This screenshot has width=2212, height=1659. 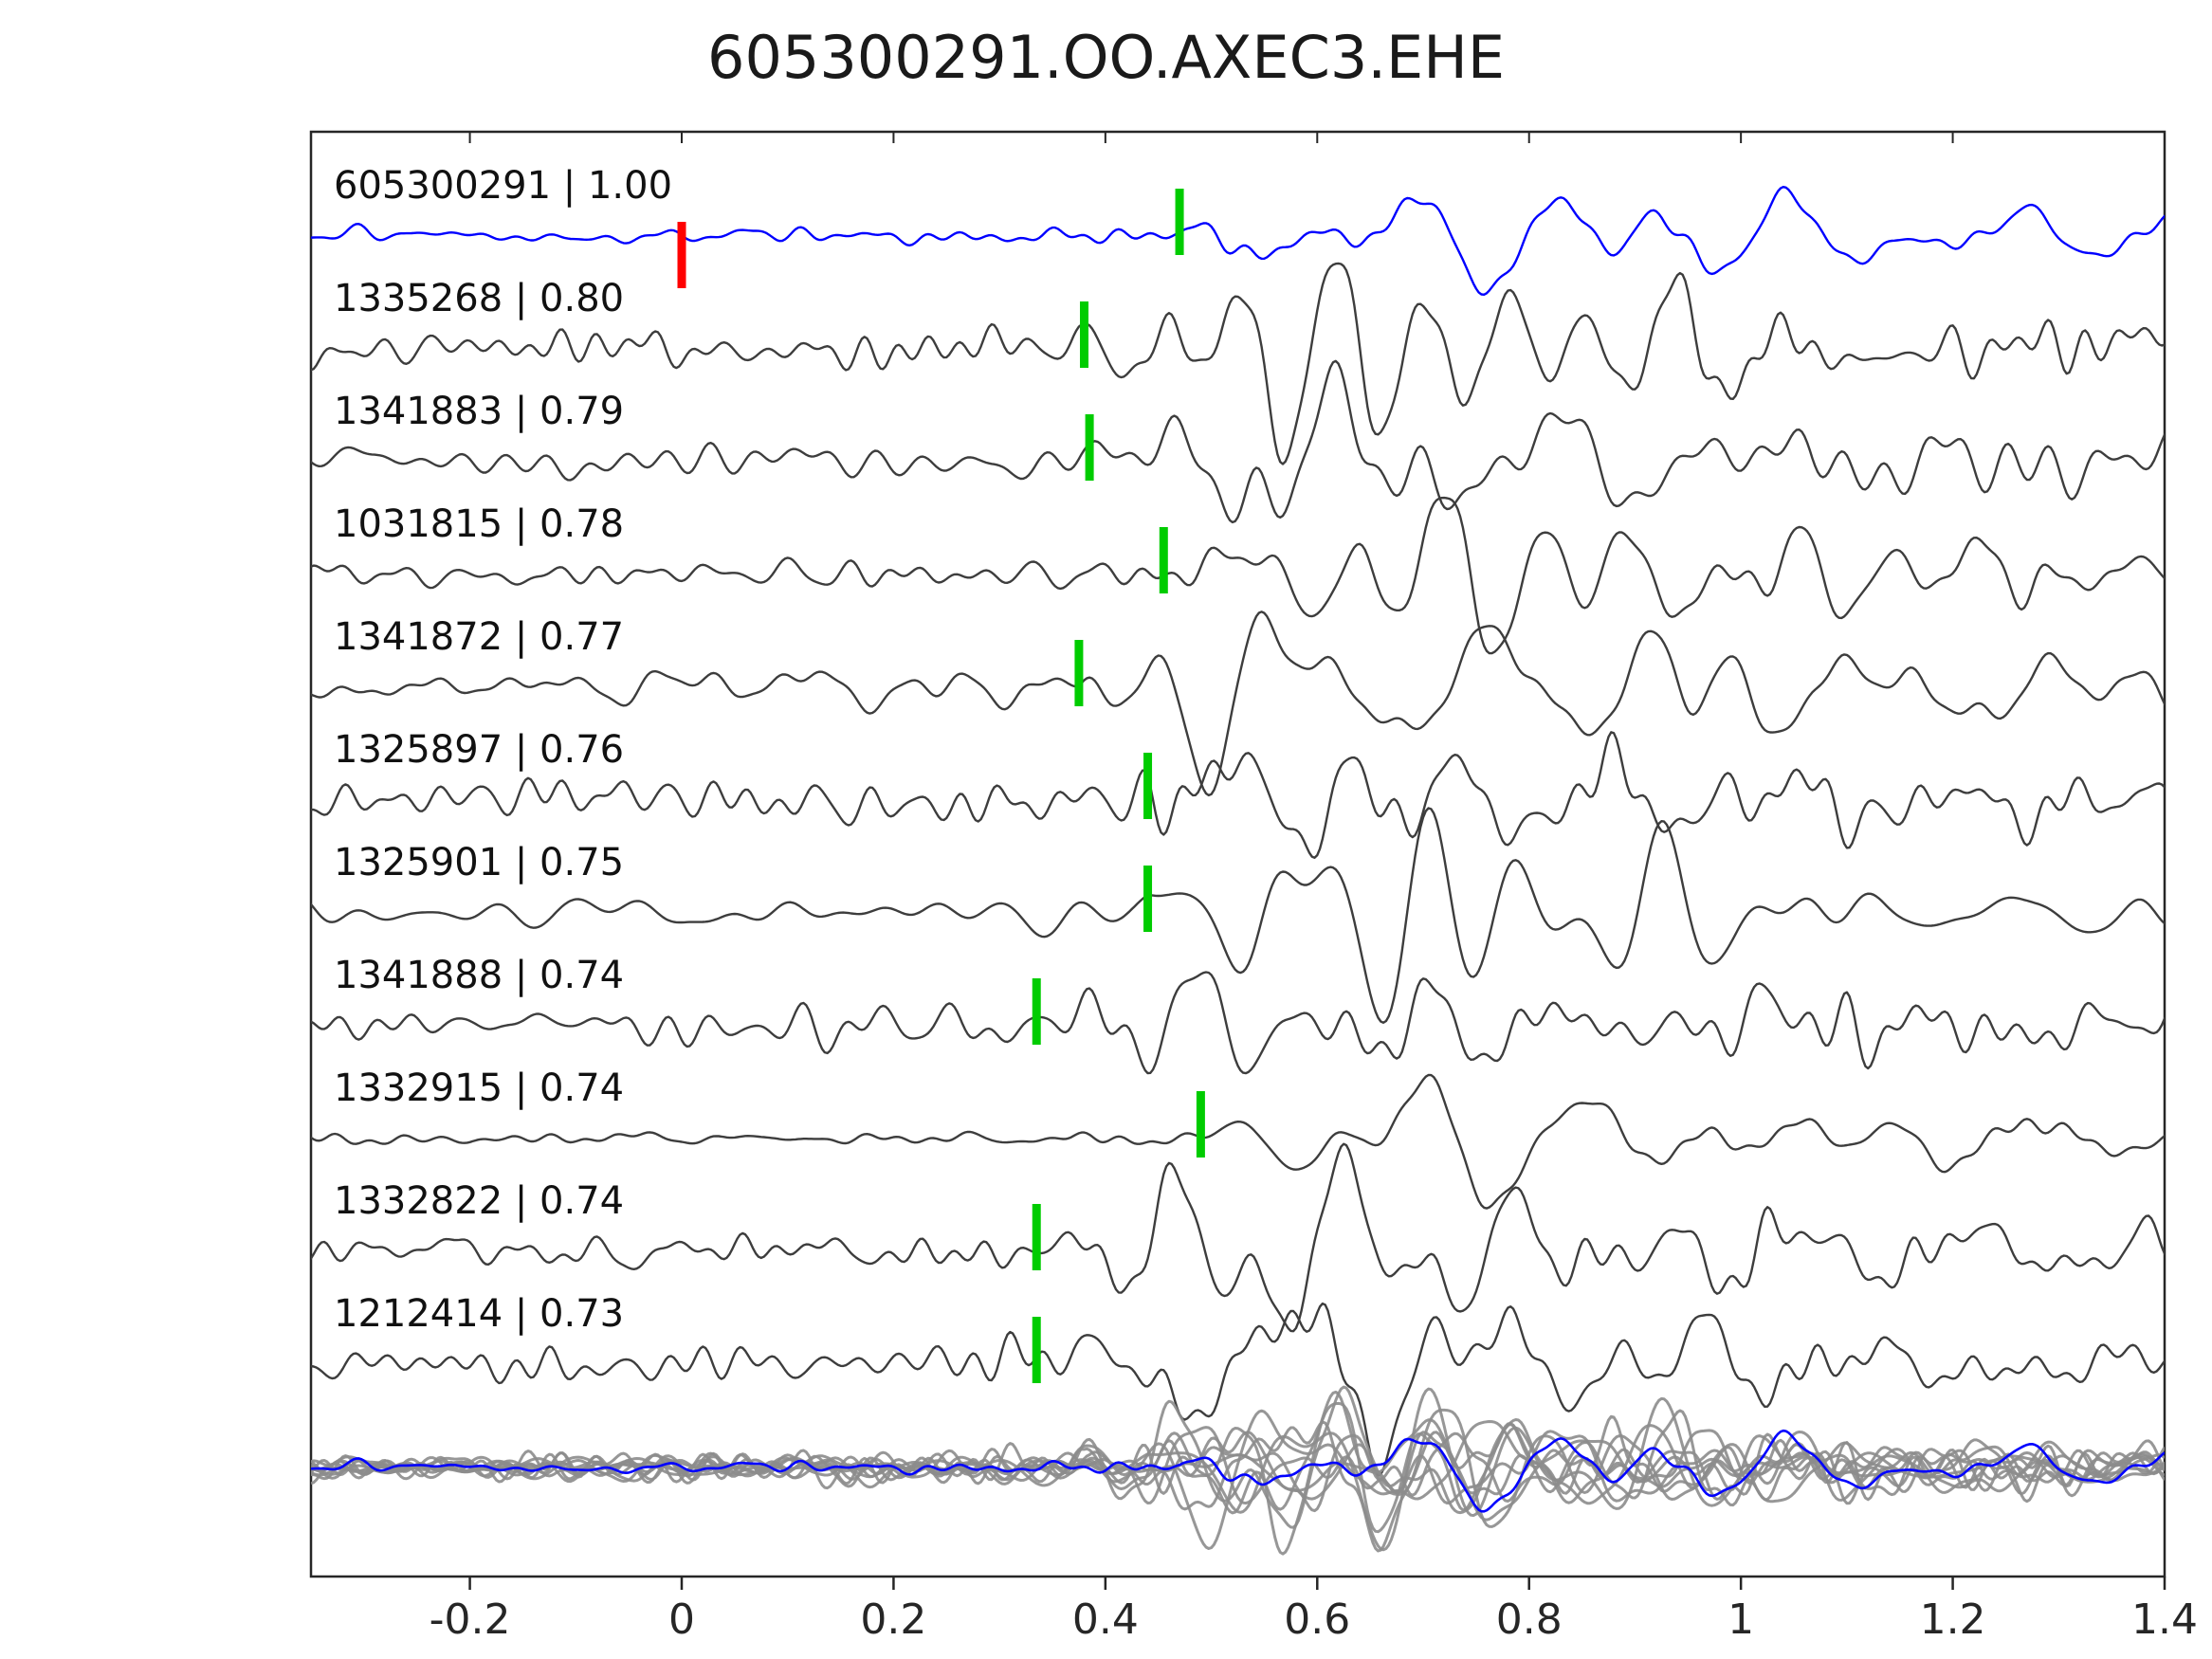 What do you see at coordinates (1953, 1619) in the screenshot?
I see `x-tick-label: 1.2` at bounding box center [1953, 1619].